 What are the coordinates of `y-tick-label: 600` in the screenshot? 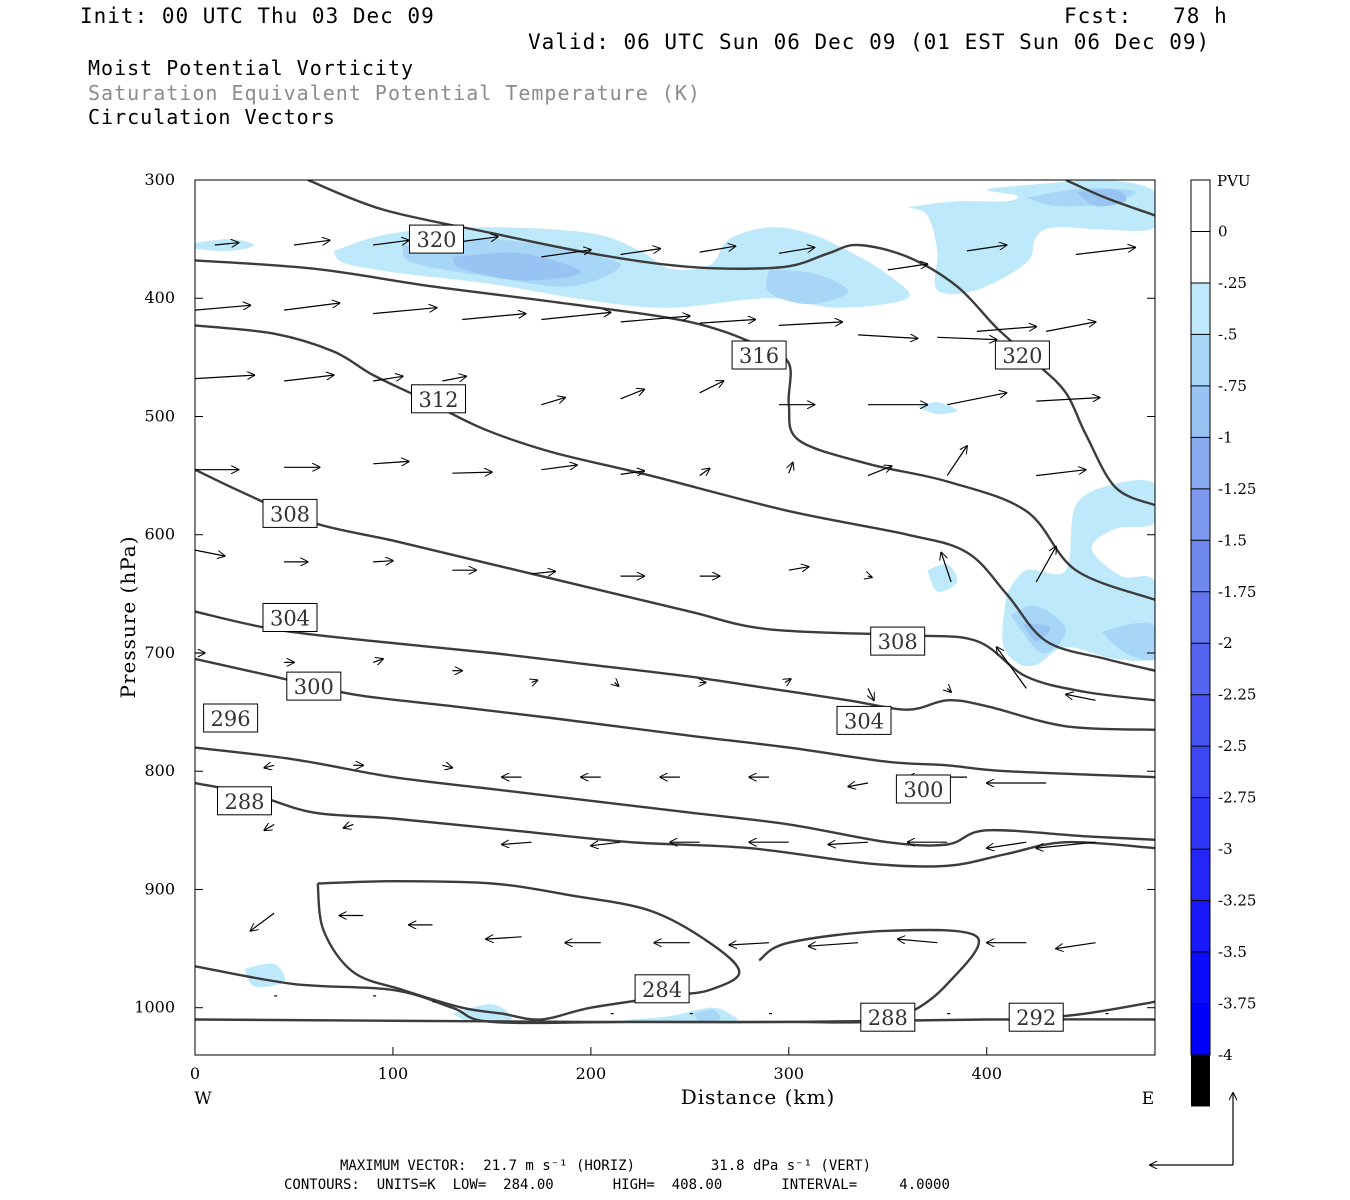 It's located at (159, 534).